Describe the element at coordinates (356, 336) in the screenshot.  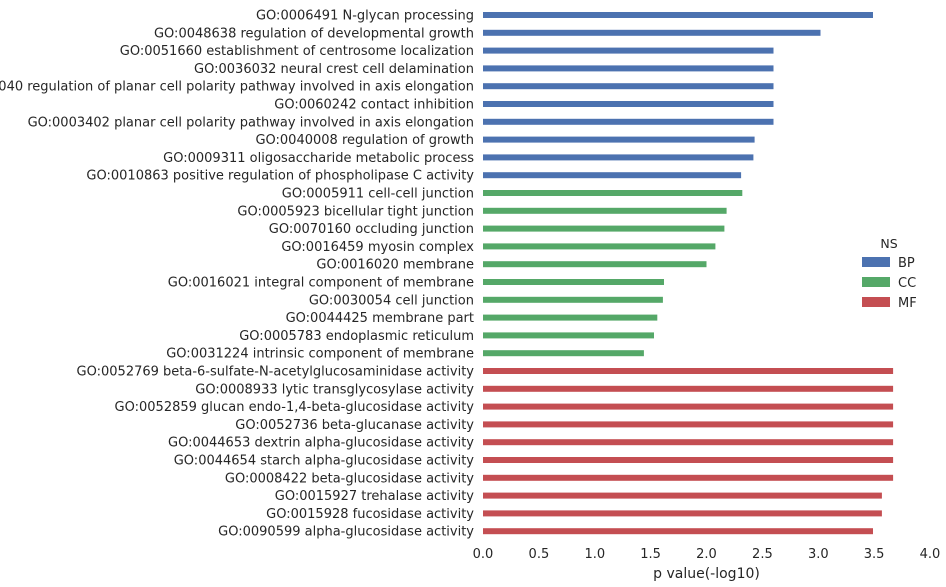
I see `category-label: GO:0005783 endoplasmic reticulum` at that location.